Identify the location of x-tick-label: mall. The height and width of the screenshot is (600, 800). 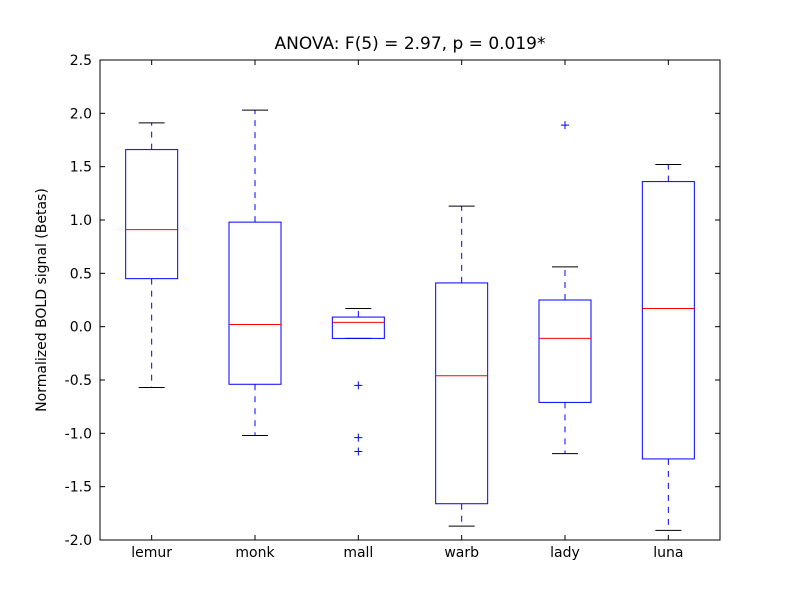
(358, 553).